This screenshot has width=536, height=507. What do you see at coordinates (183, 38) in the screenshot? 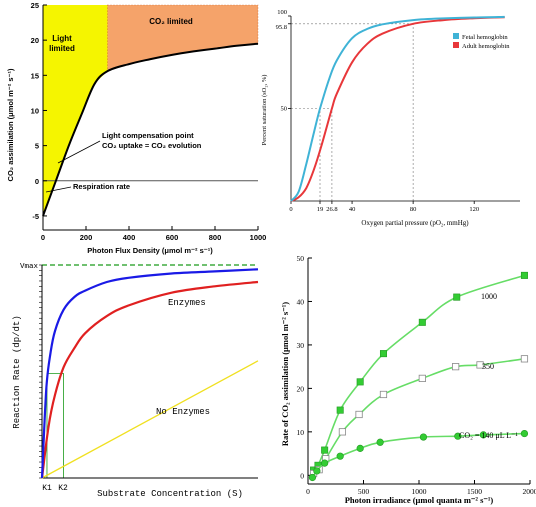
I see `co2-limited-region` at bounding box center [183, 38].